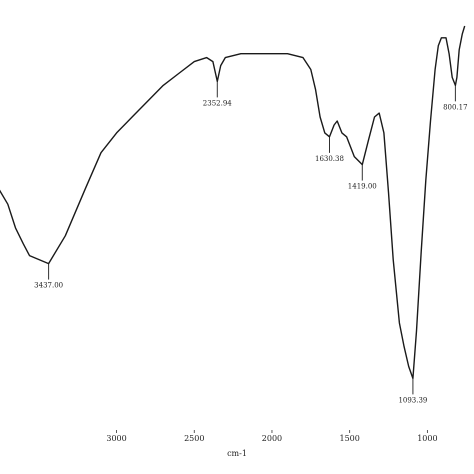 Image resolution: width=474 pixels, height=474 pixels. I want to click on x-tick-label: 3000, so click(116, 438).